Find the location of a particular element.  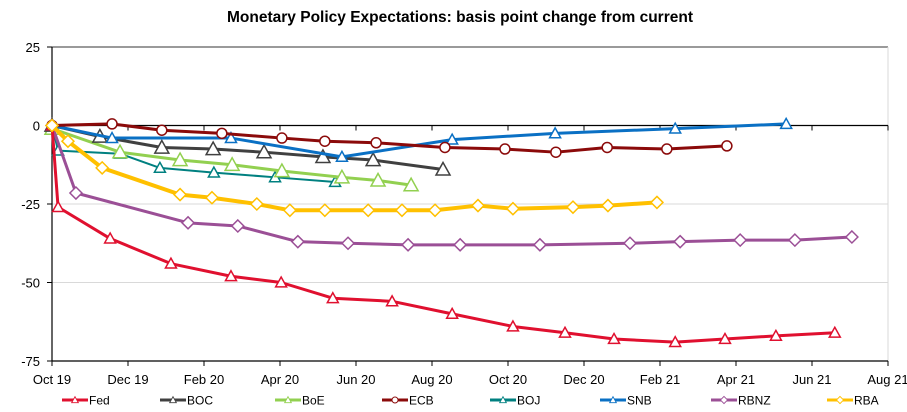

series-snb is located at coordinates (419, 139).